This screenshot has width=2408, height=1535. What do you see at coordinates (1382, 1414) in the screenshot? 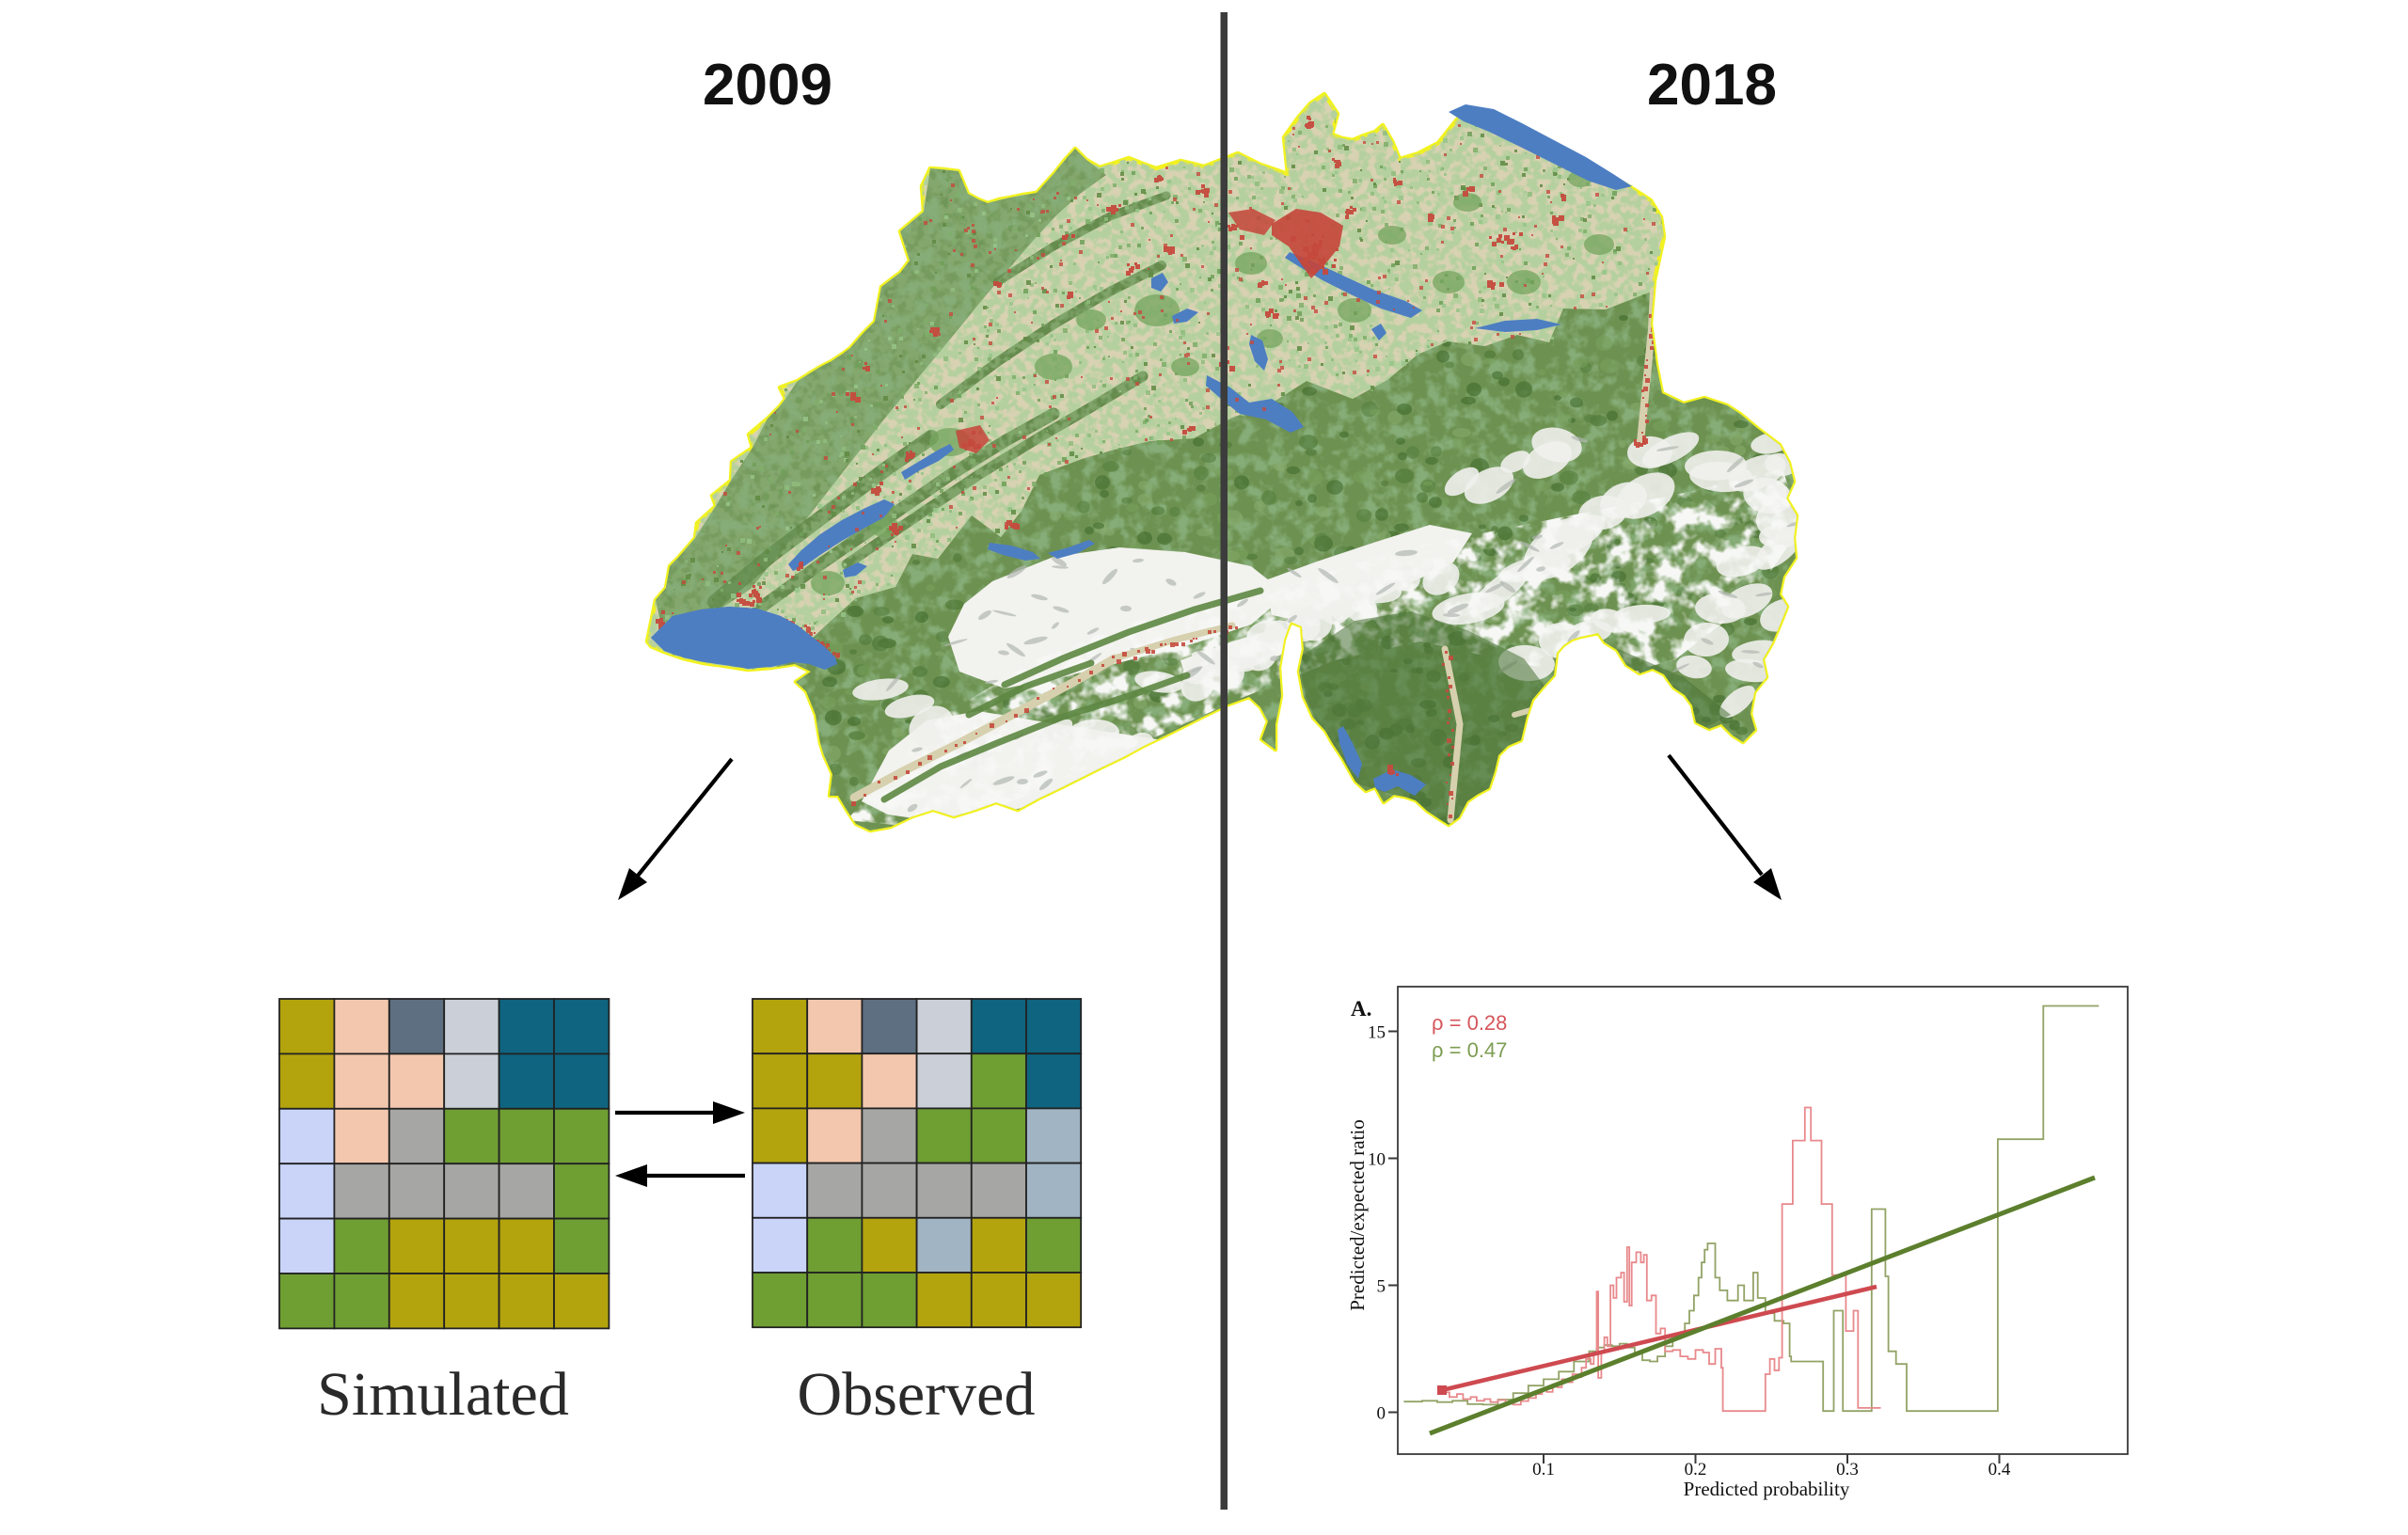
I see `svg-text: 0` at bounding box center [1382, 1414].